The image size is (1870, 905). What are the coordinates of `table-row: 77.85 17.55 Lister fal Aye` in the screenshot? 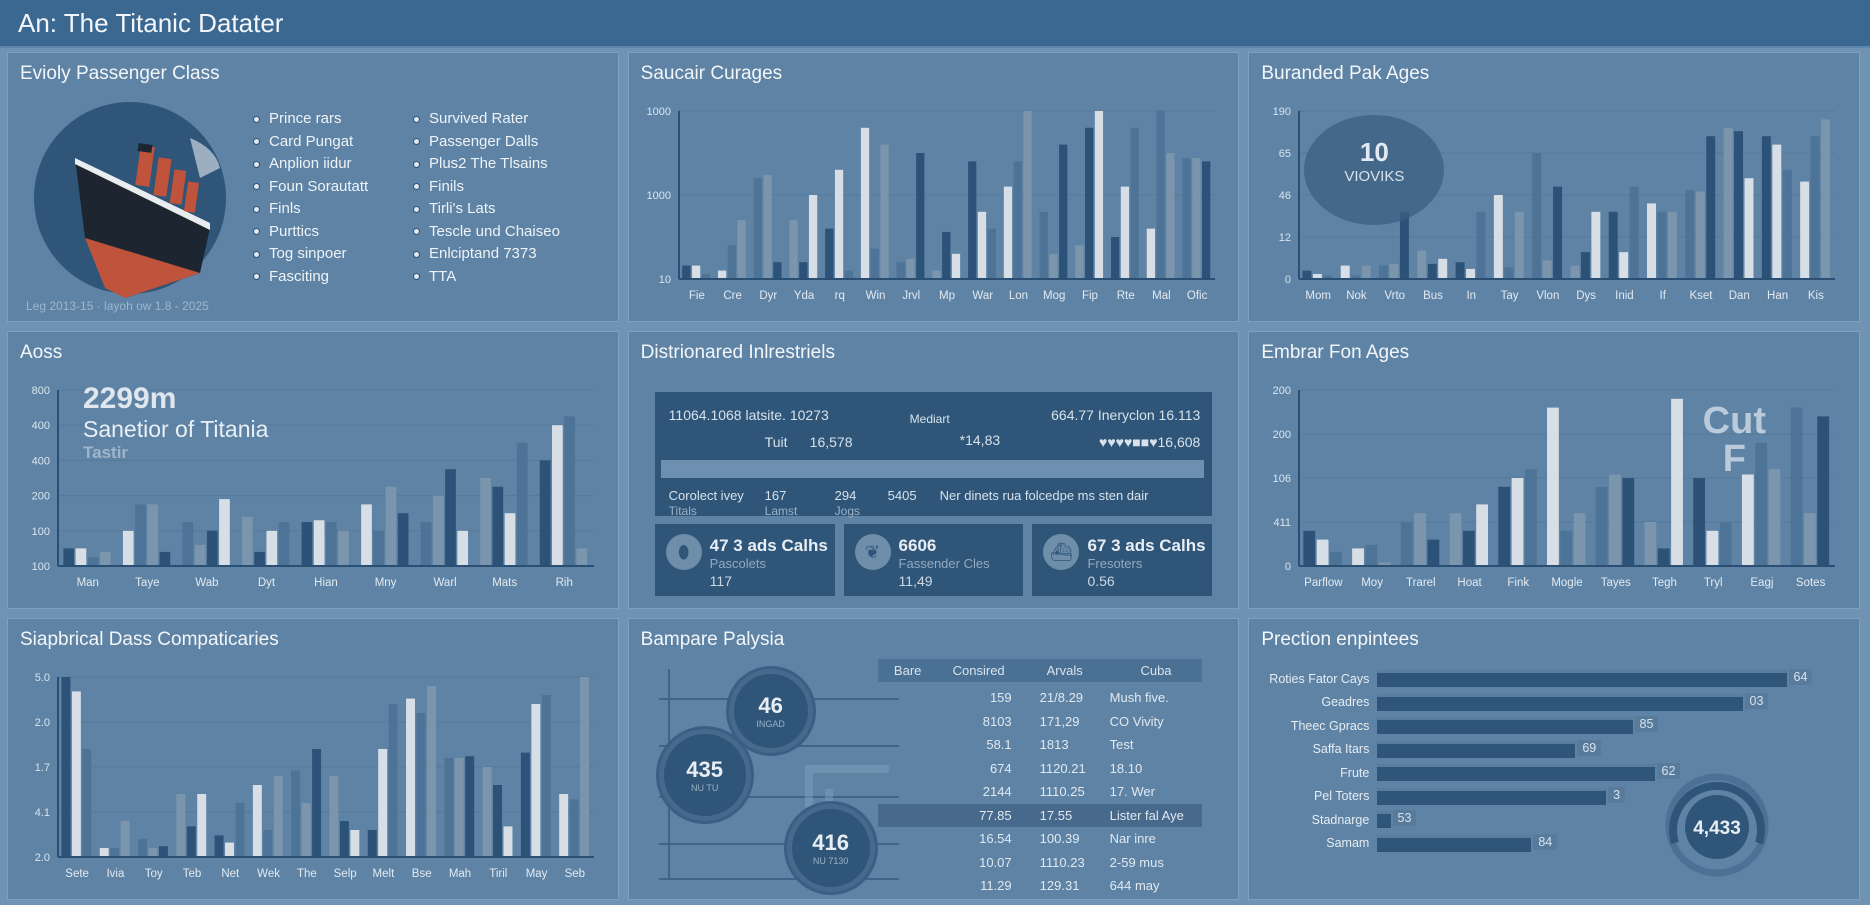 It's located at (1040, 815).